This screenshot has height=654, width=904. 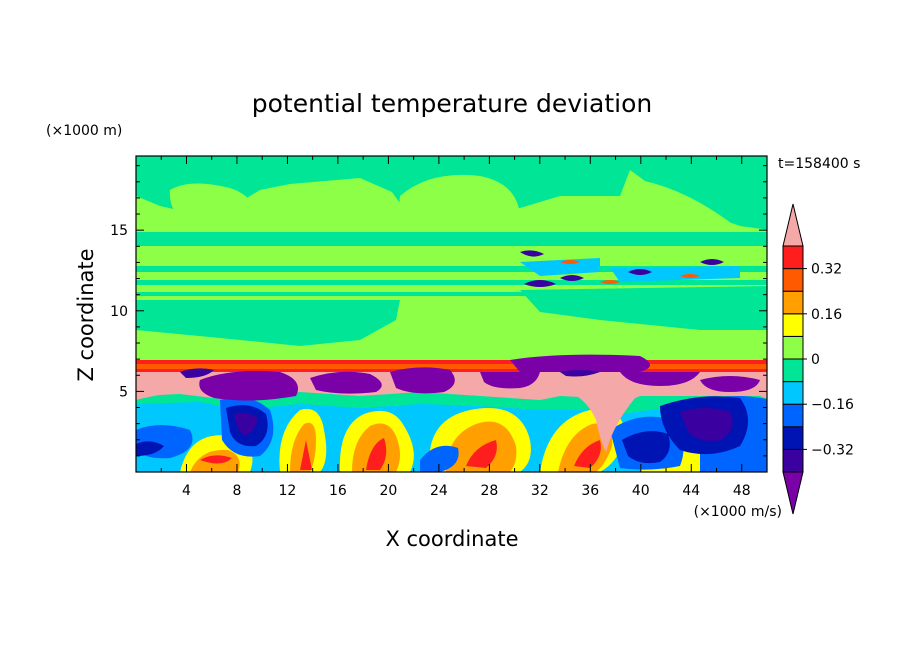 What do you see at coordinates (186, 491) in the screenshot?
I see `x-tick-label: 4` at bounding box center [186, 491].